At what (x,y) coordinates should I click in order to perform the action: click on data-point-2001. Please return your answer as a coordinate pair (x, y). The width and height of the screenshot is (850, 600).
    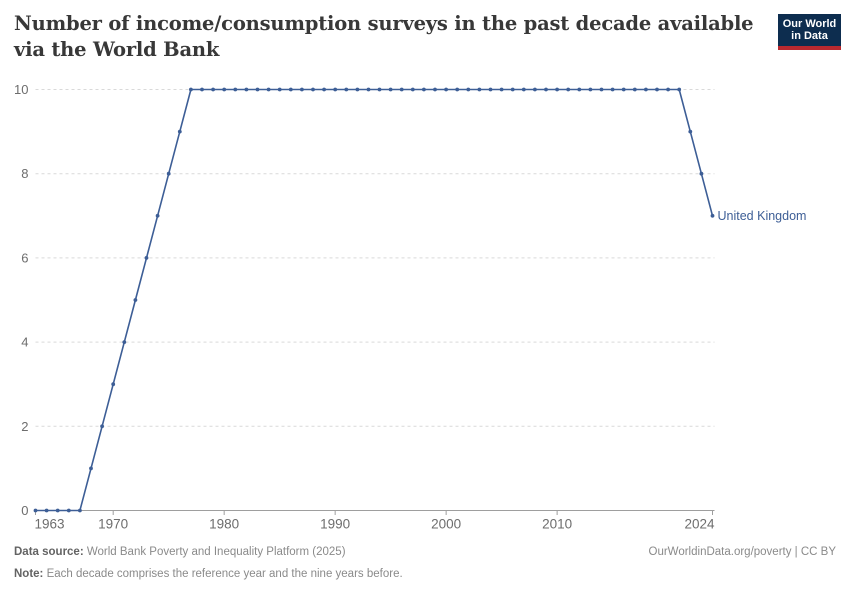
    Looking at the image, I should click on (457, 89).